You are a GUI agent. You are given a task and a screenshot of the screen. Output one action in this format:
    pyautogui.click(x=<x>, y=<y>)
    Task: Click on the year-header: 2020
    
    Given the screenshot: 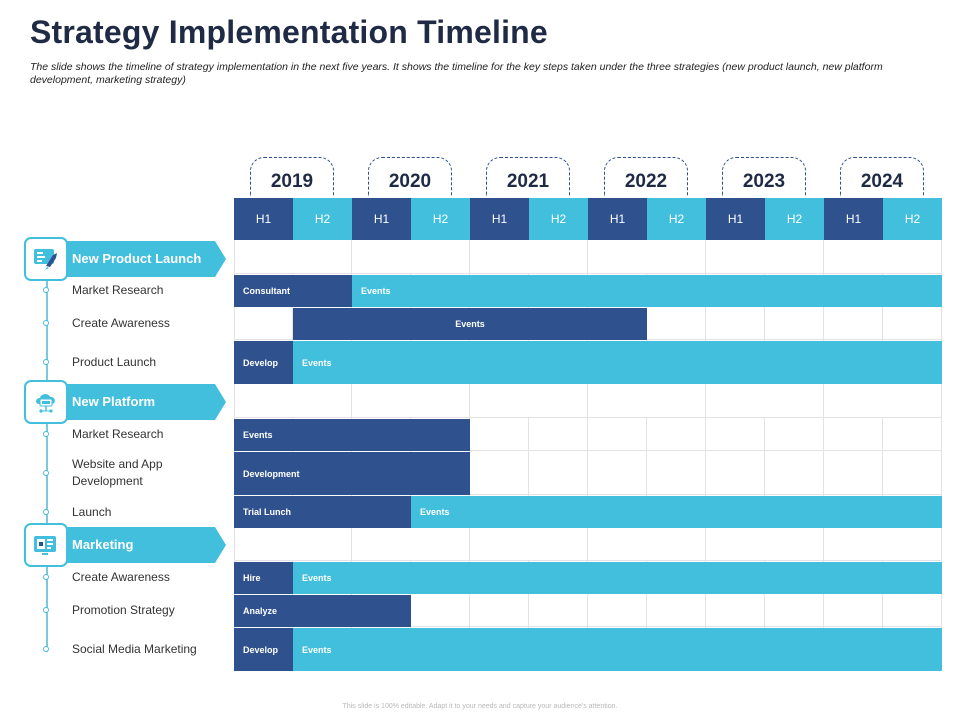 What is the action you would take?
    pyautogui.click(x=410, y=176)
    